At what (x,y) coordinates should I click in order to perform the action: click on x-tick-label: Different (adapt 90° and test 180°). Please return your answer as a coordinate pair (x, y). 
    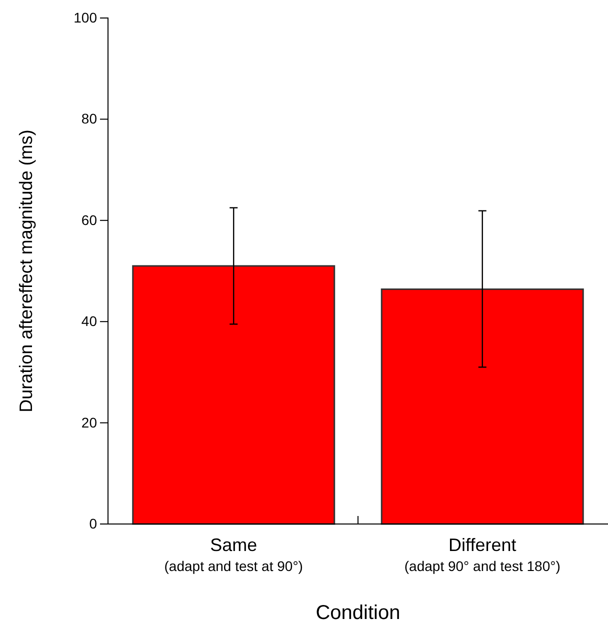
    Looking at the image, I should click on (482, 554).